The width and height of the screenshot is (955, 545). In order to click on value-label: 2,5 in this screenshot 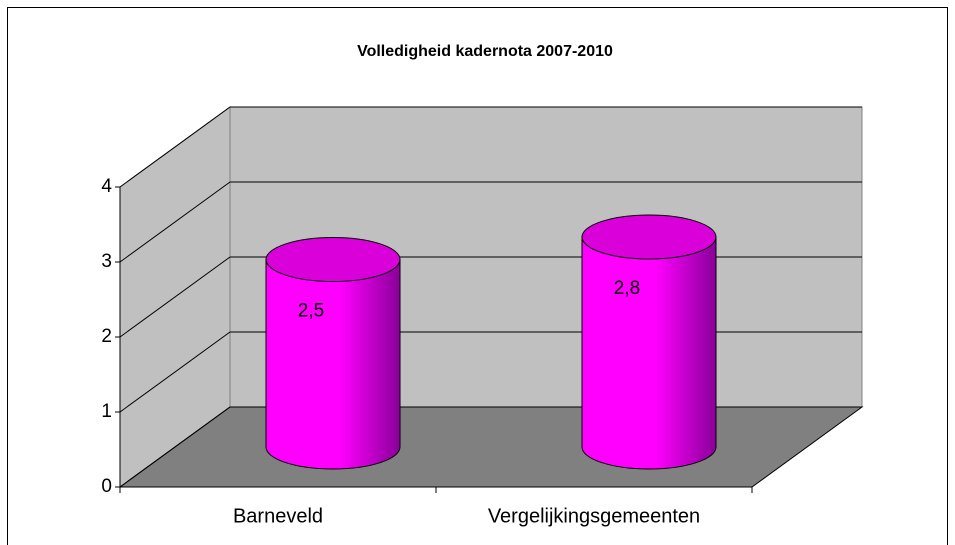, I will do `click(311, 311)`.